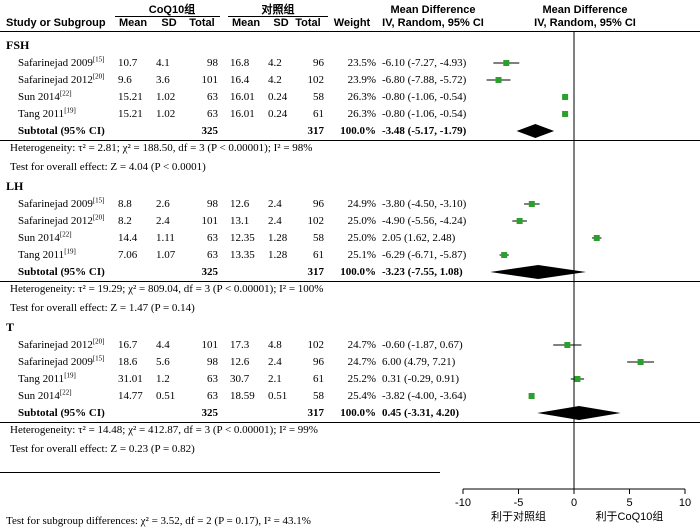 The image size is (700, 531). Describe the element at coordinates (240, 221) in the screenshot. I see `ctl-mean: 13.1` at that location.